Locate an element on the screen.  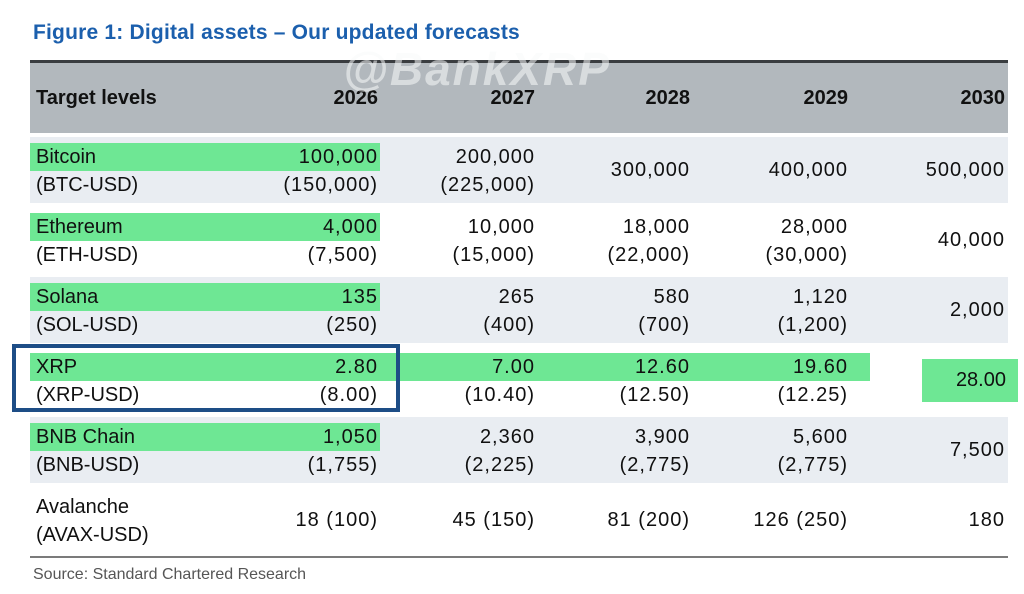
forecast-paren-value: (225,000) is located at coordinates (487, 185).